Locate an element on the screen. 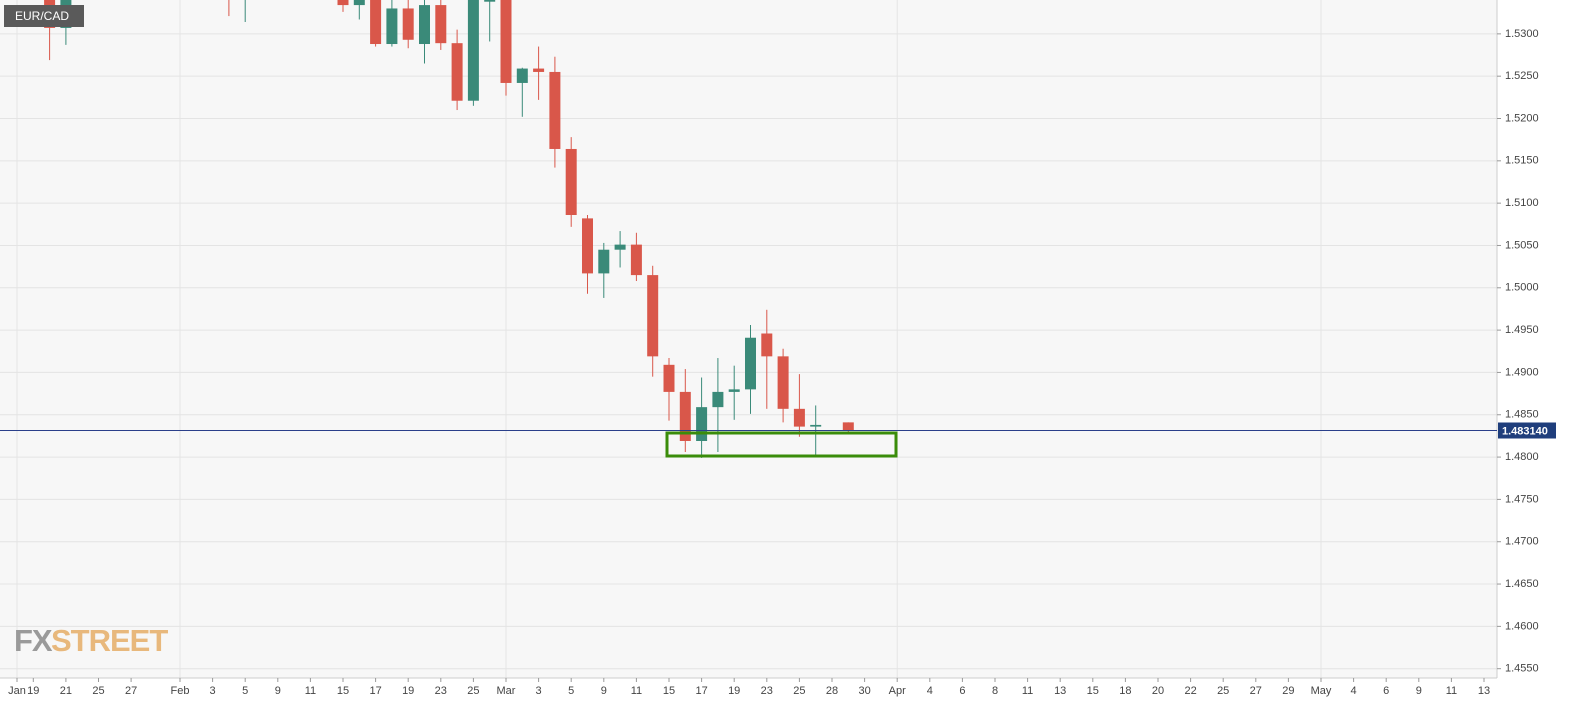 This screenshot has width=1572, height=703. last-price-box is located at coordinates (1527, 430).